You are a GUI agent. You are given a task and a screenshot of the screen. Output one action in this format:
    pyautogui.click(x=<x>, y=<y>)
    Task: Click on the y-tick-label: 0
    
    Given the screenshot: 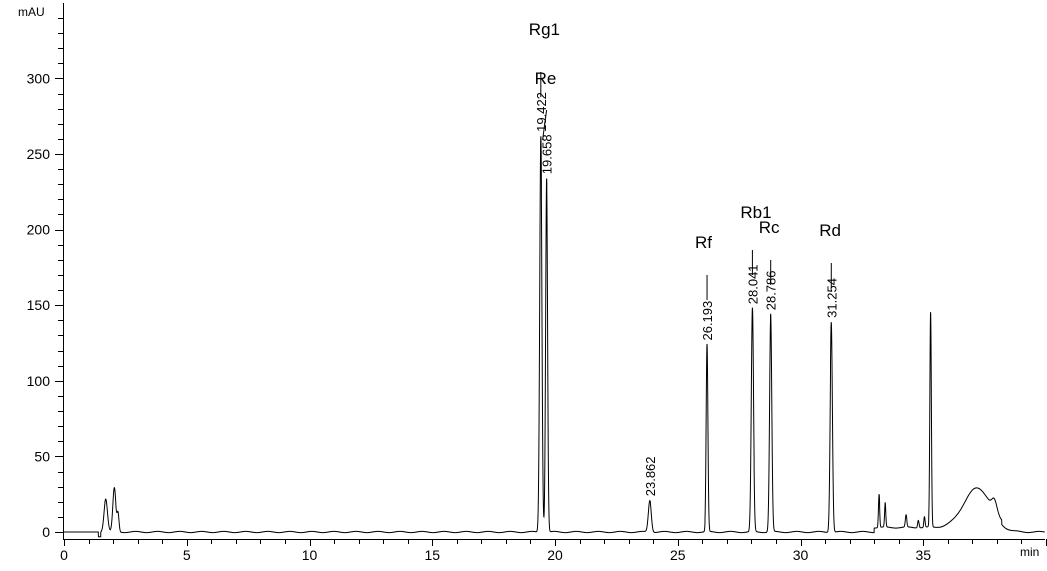 What is the action you would take?
    pyautogui.click(x=46, y=532)
    